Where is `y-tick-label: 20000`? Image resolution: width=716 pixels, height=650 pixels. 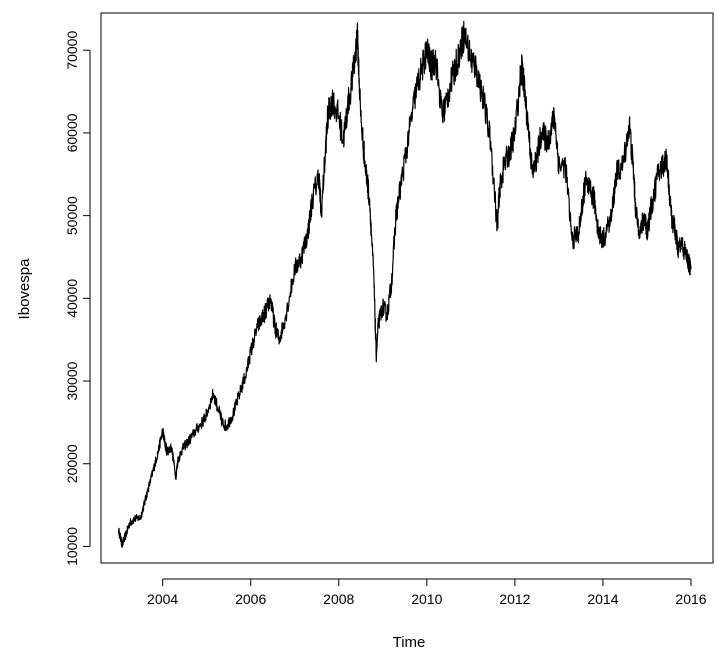 y-tick-label: 20000 is located at coordinates (72, 463).